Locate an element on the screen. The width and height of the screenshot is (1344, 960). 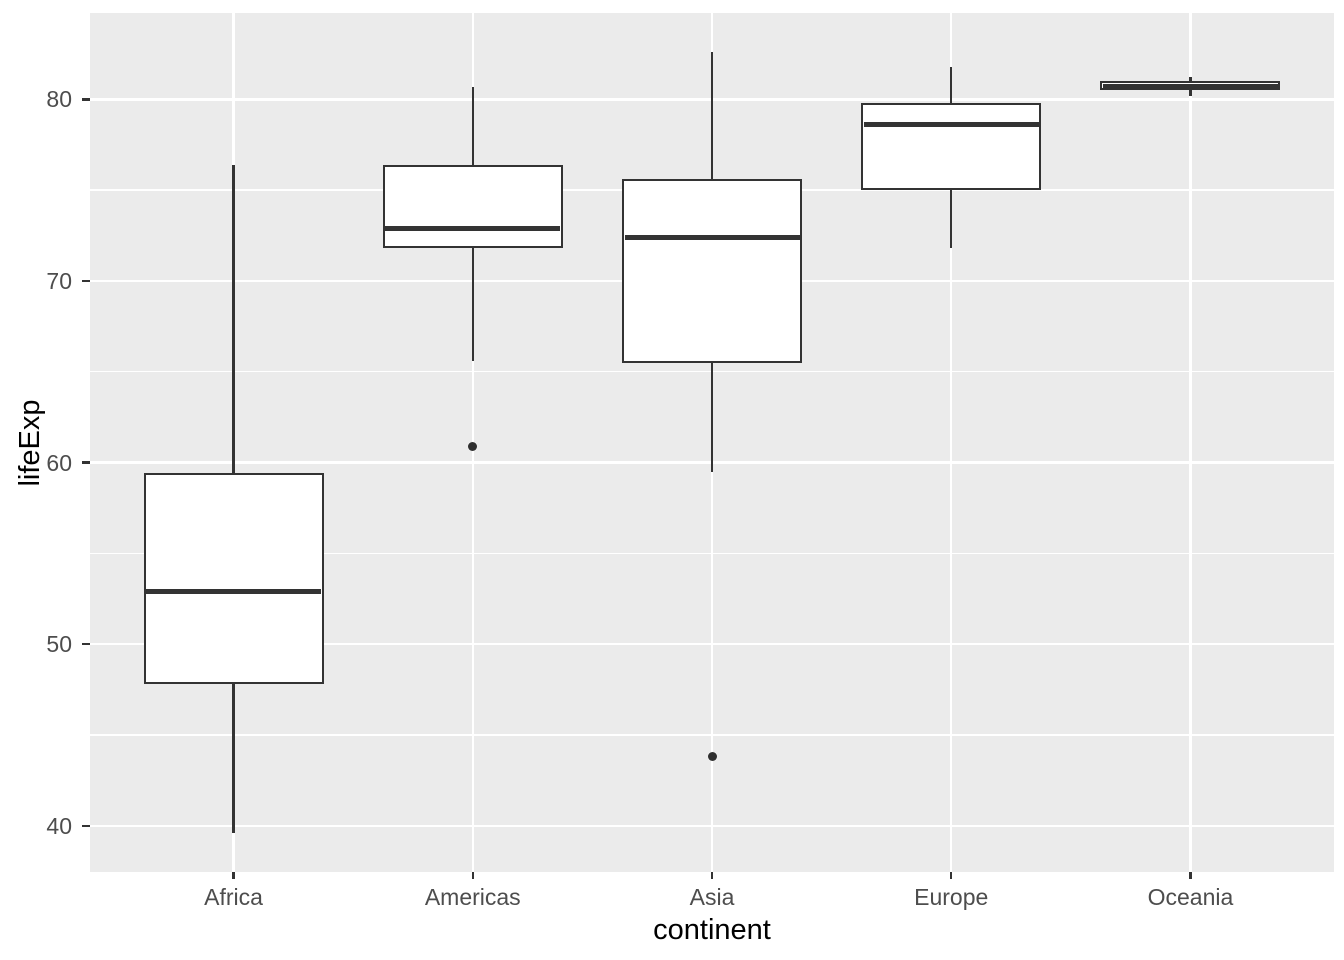
y-tick-label: 70 is located at coordinates (59, 280).